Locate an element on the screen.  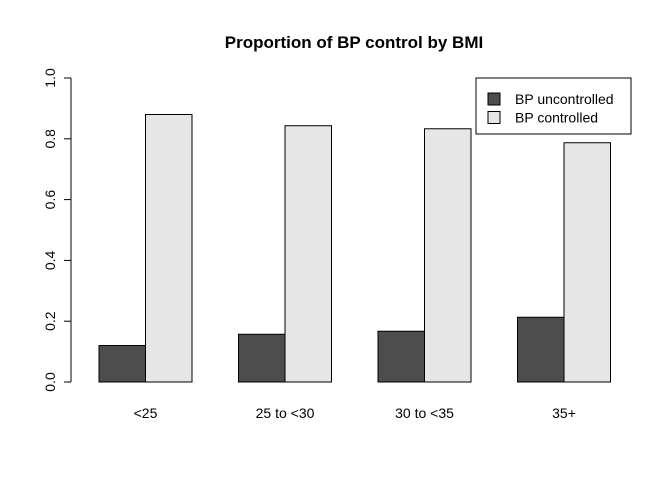
y-tick-label: 0.4 is located at coordinates (50, 260).